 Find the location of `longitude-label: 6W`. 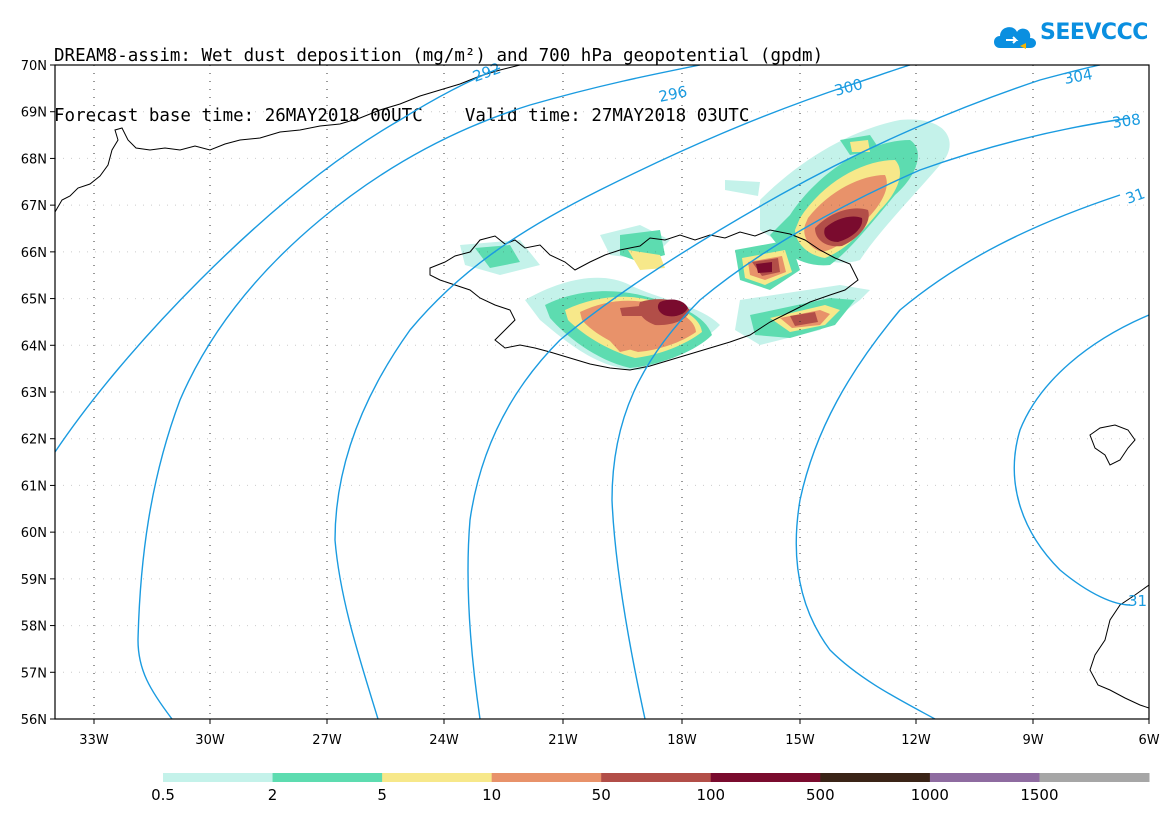

longitude-label: 6W is located at coordinates (1148, 740).